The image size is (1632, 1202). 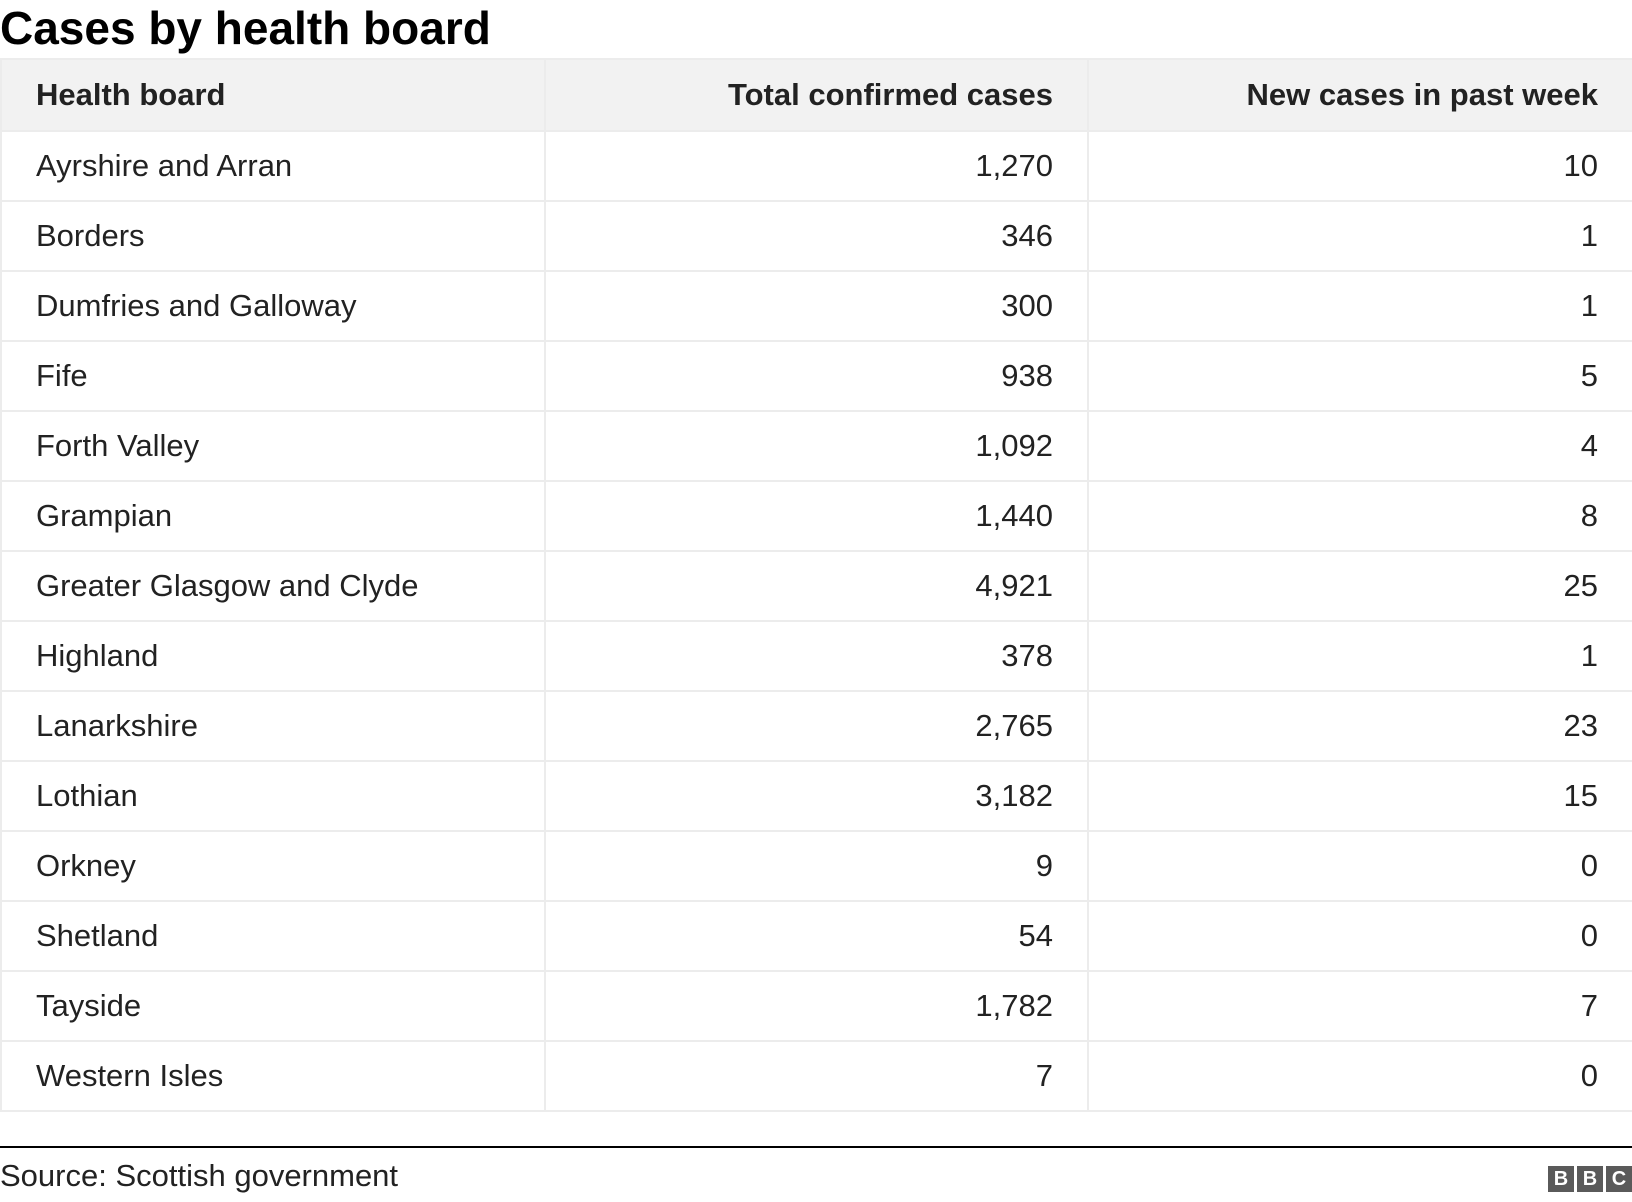 I want to click on logo-letter: C, so click(x=1619, y=1179).